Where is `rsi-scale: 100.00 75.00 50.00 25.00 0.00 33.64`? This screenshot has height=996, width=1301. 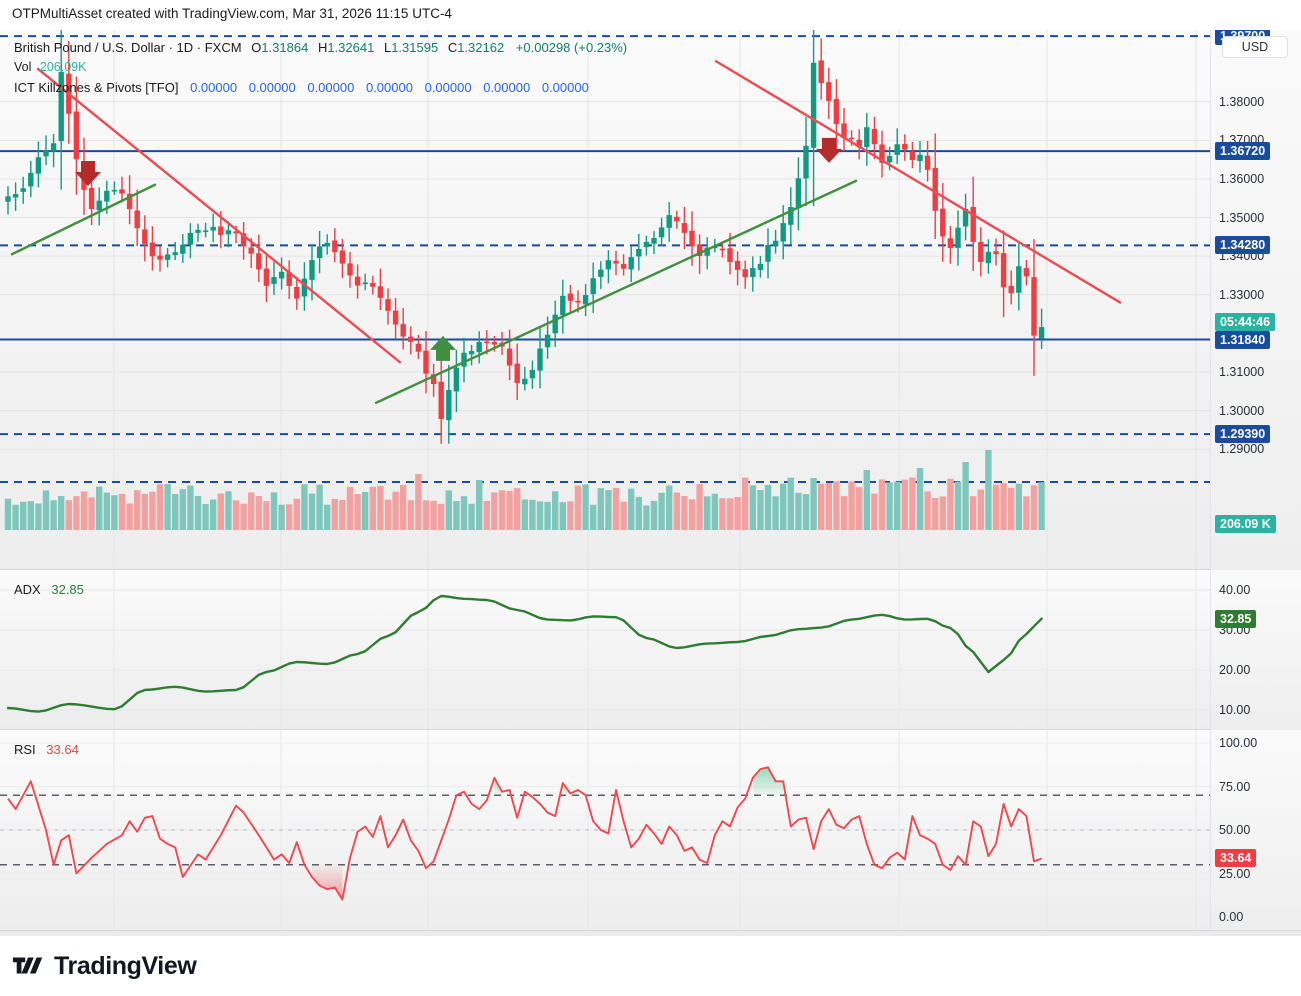 rsi-scale: 100.00 75.00 50.00 25.00 0.00 33.64 is located at coordinates (1255, 830).